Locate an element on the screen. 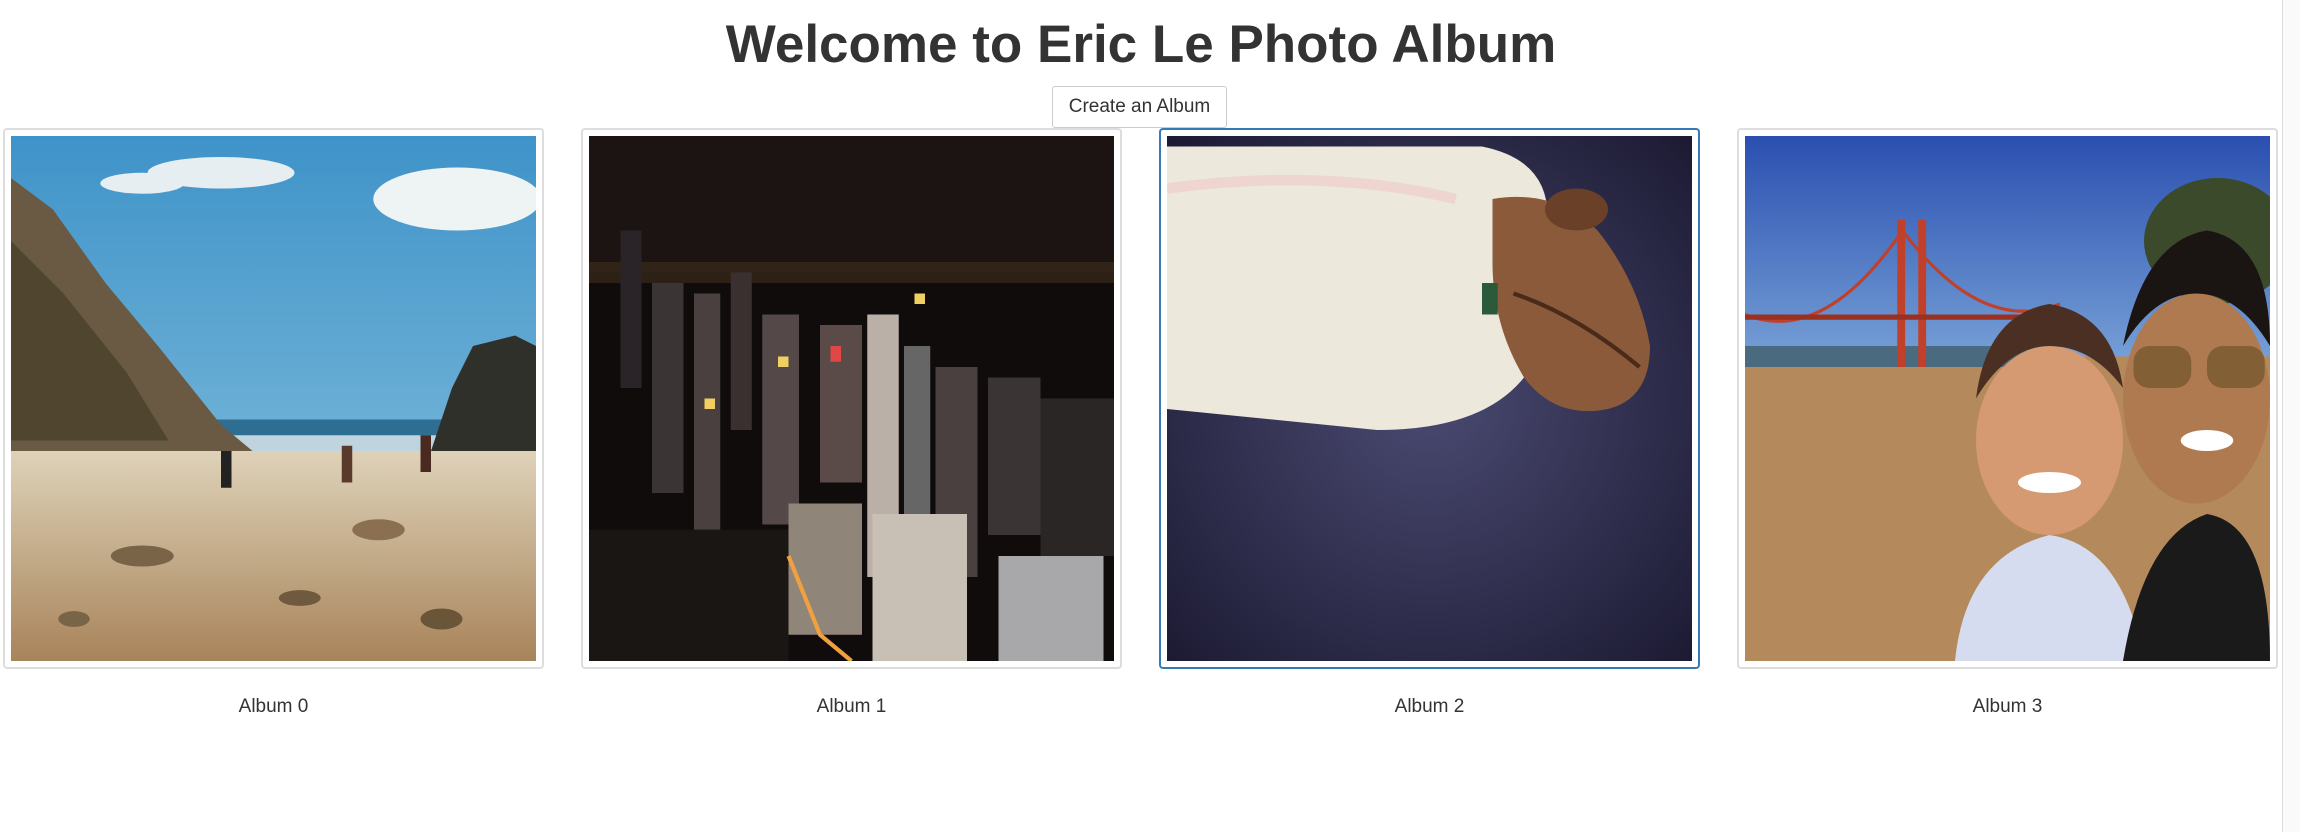 The image size is (2300, 832). album-1-photo is located at coordinates (851, 398).